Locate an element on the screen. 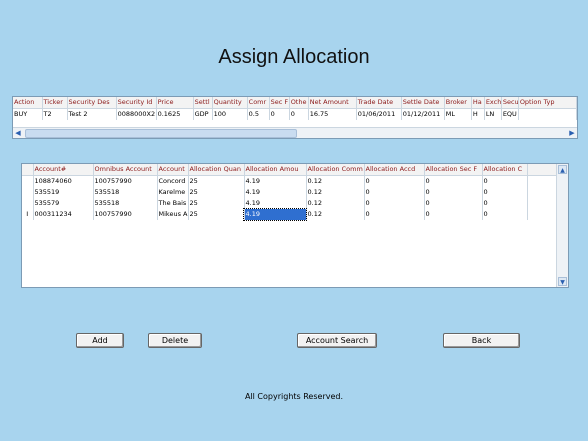 The image size is (588, 441). table-cell: 0.5 is located at coordinates (258, 114).